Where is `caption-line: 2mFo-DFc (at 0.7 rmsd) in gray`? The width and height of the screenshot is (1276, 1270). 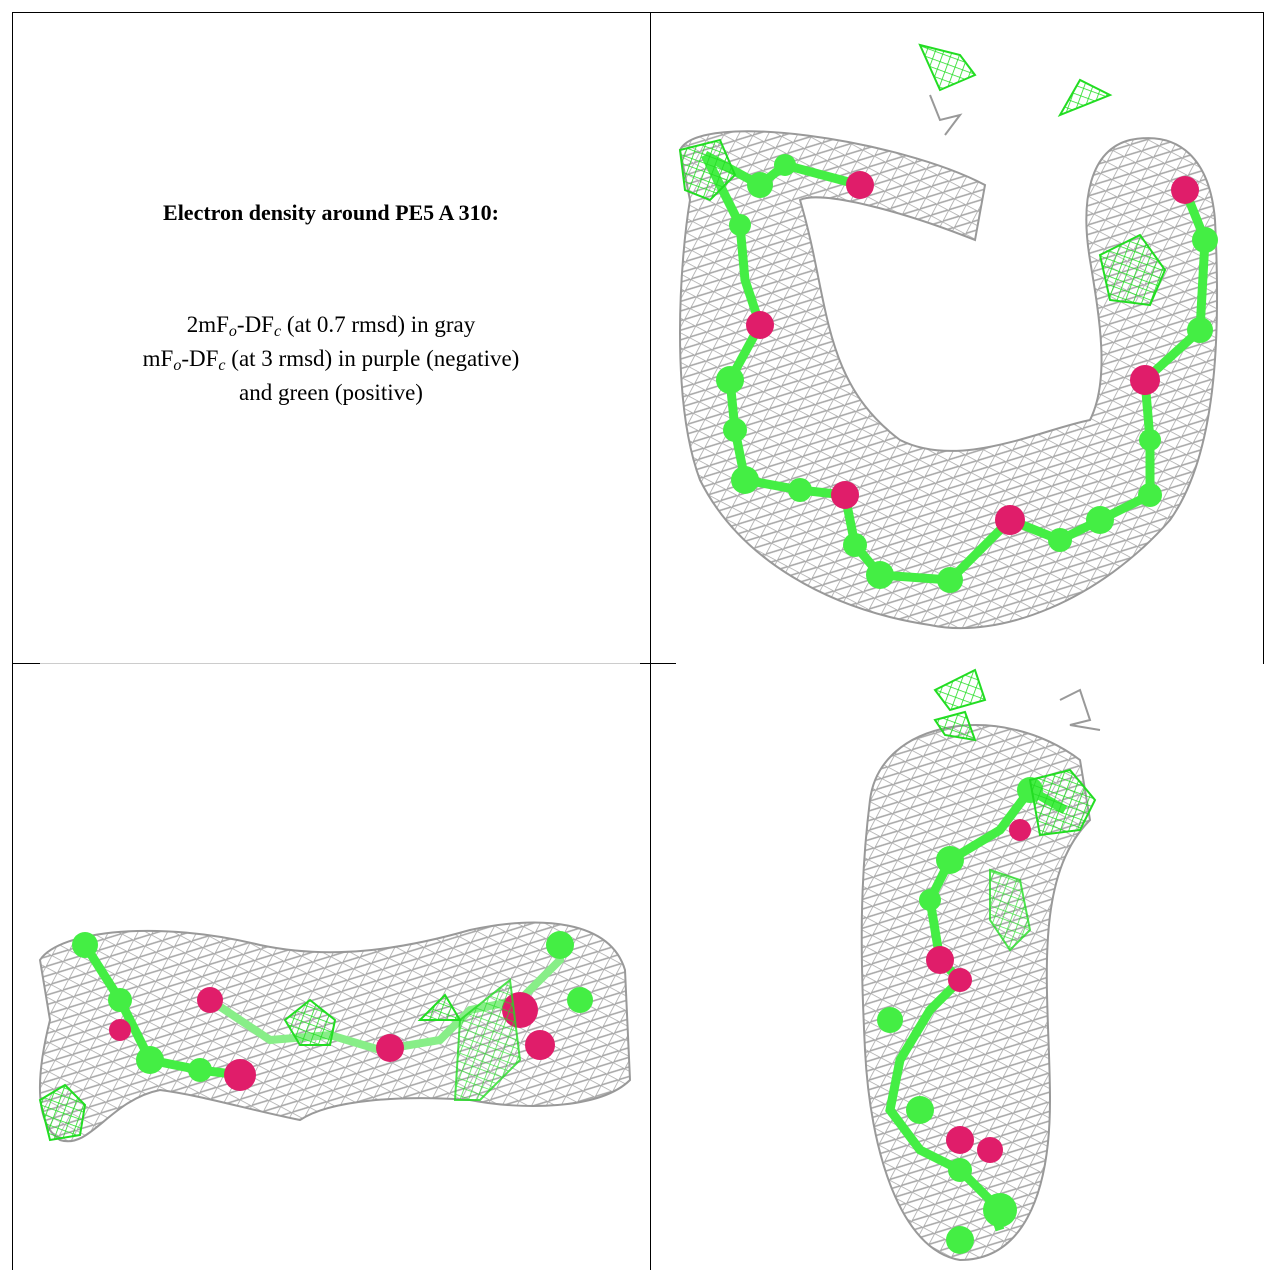
caption-line: 2mFo-DFc (at 0.7 rmsd) in gray is located at coordinates (331, 325).